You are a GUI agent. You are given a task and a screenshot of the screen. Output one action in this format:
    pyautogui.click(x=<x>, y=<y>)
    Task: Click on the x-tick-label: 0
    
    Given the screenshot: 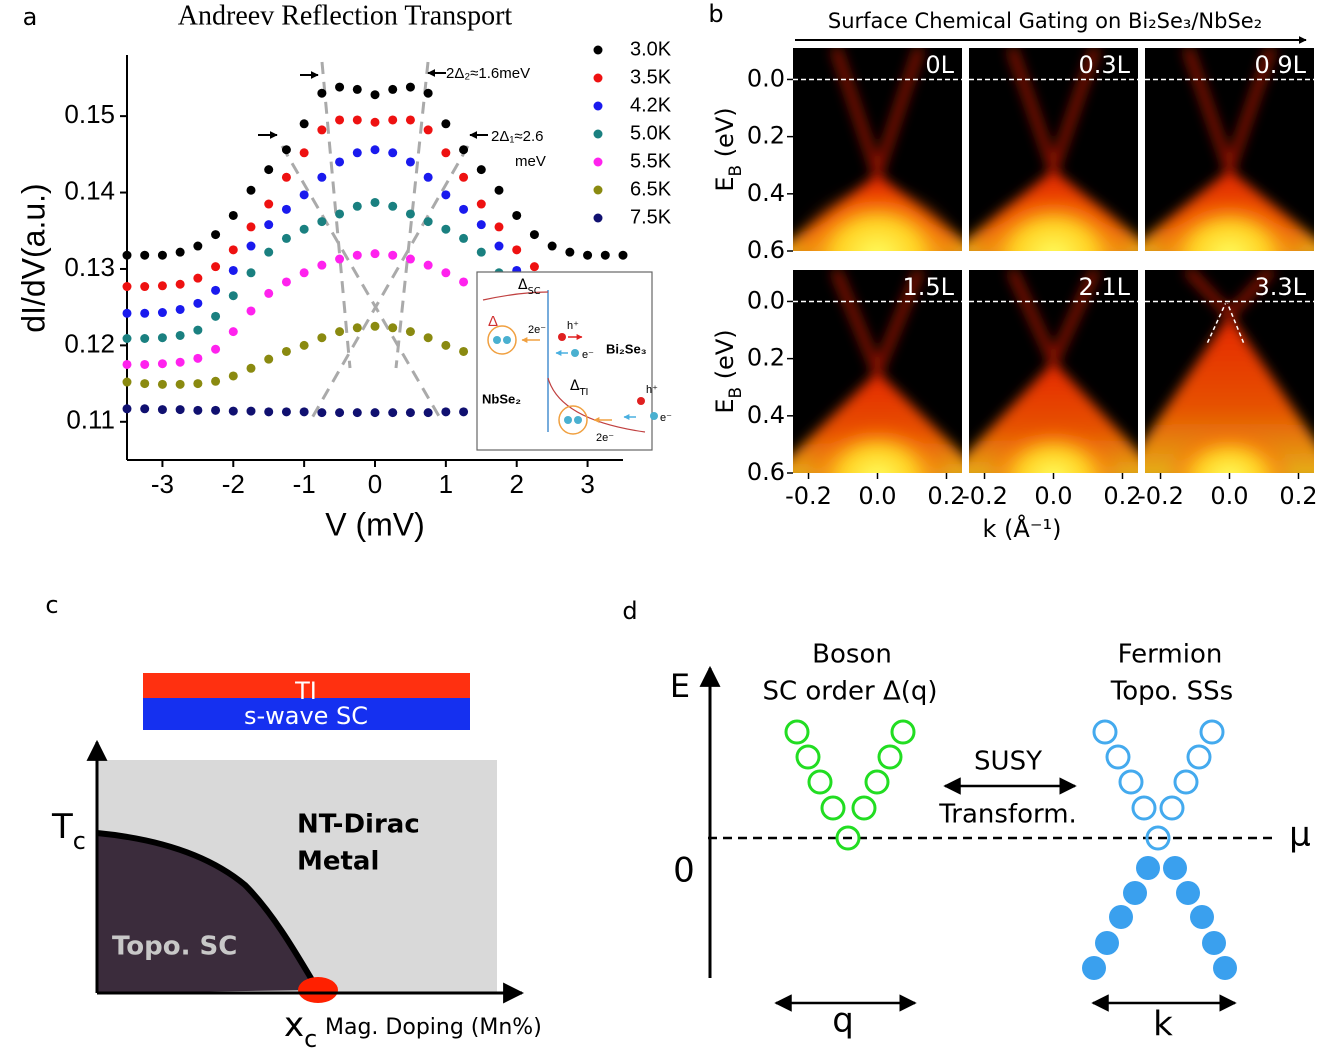 What is the action you would take?
    pyautogui.click(x=375, y=484)
    